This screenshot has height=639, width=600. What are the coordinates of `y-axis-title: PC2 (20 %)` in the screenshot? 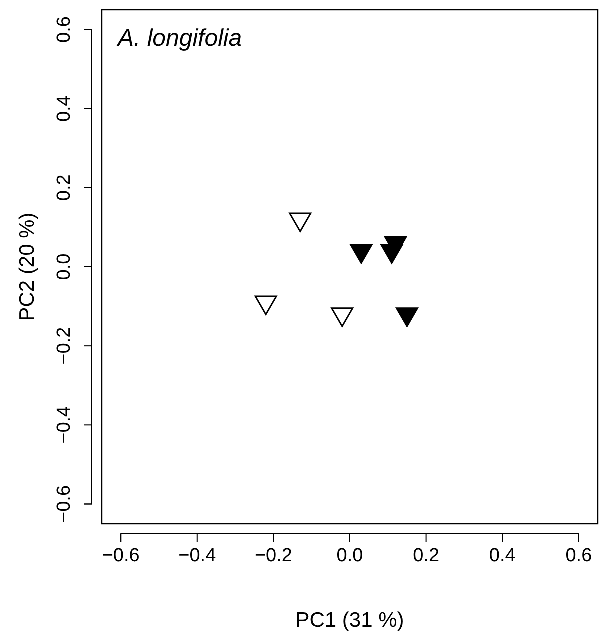 It's located at (27, 267).